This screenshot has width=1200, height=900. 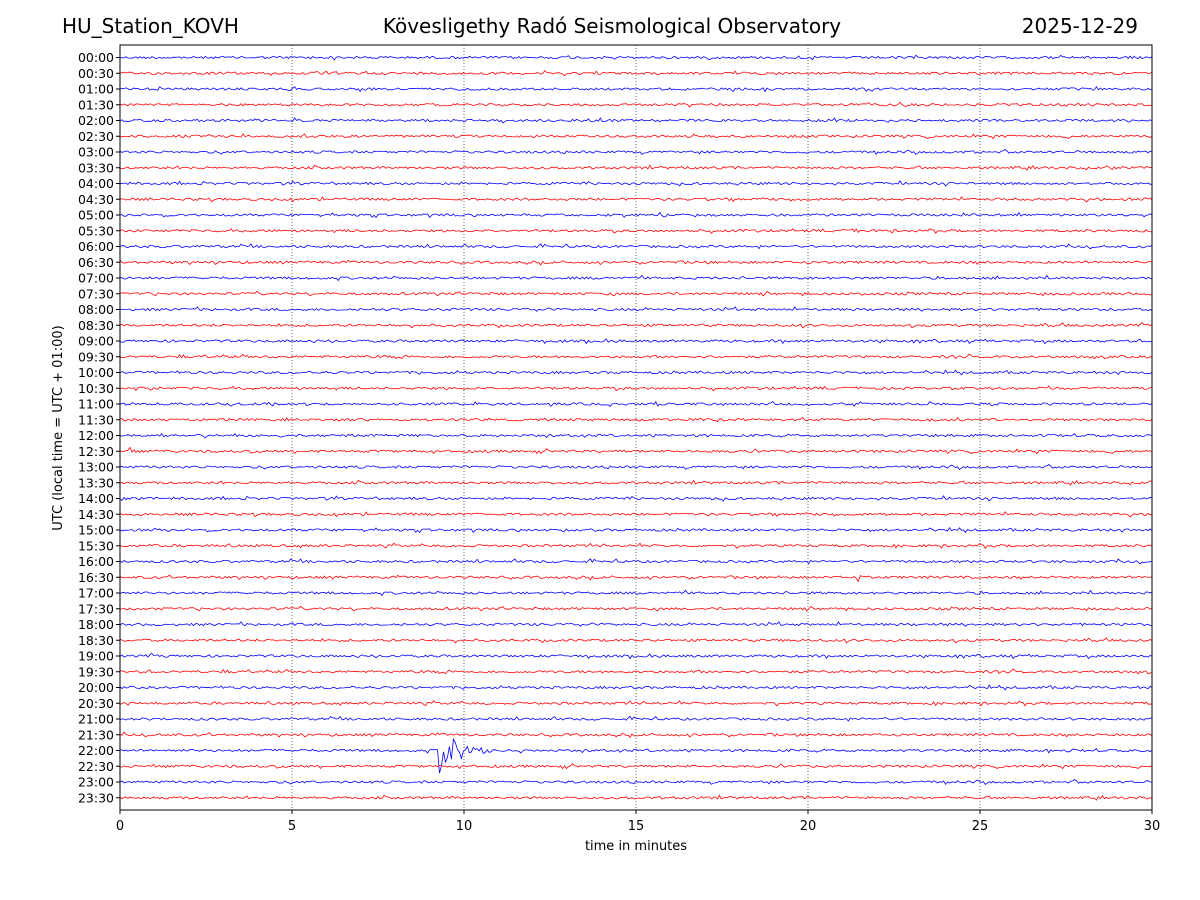 I want to click on station-name: HU_Station_KOVH, so click(x=150, y=26).